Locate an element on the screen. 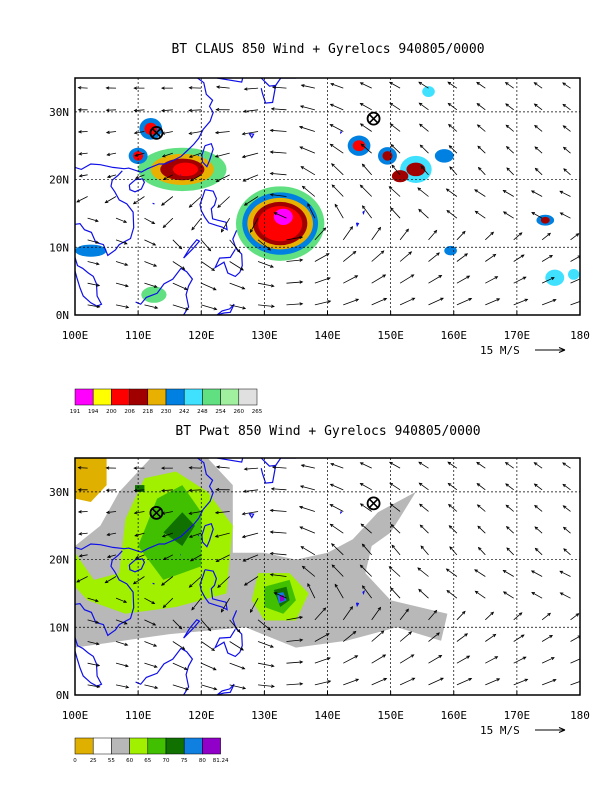  y-tick-label: 0N is located at coordinates (62, 695).